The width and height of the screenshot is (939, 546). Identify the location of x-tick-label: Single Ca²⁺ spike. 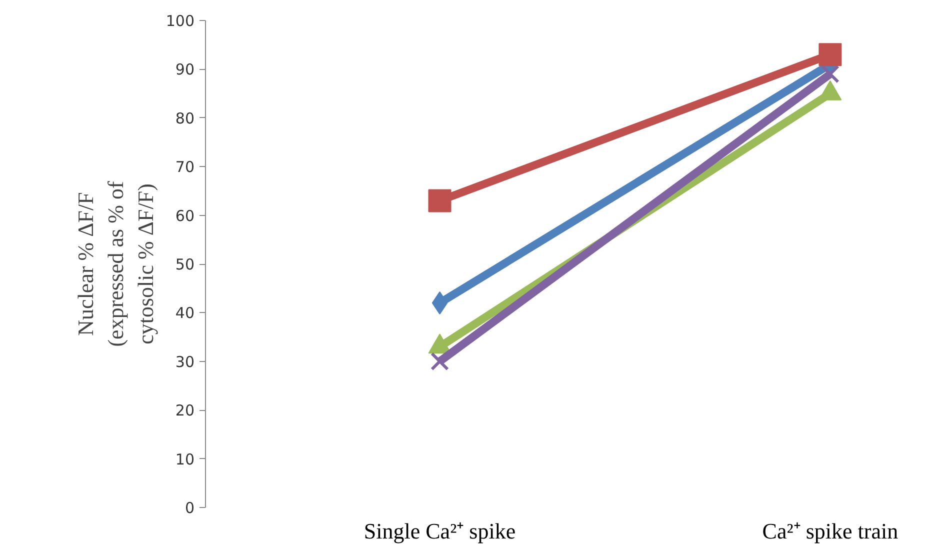
(440, 531).